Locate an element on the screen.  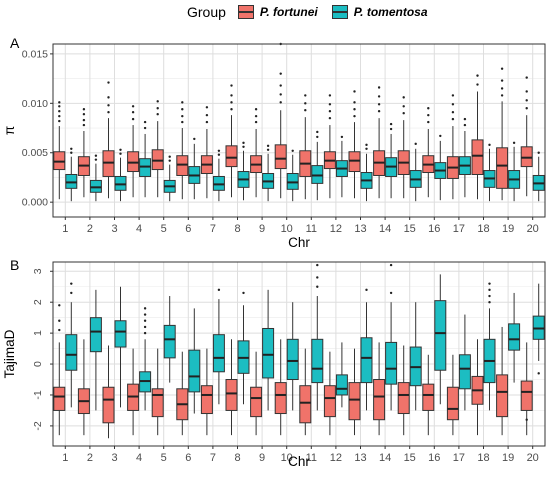
x-tick-label: 11 is located at coordinates (311, 458).